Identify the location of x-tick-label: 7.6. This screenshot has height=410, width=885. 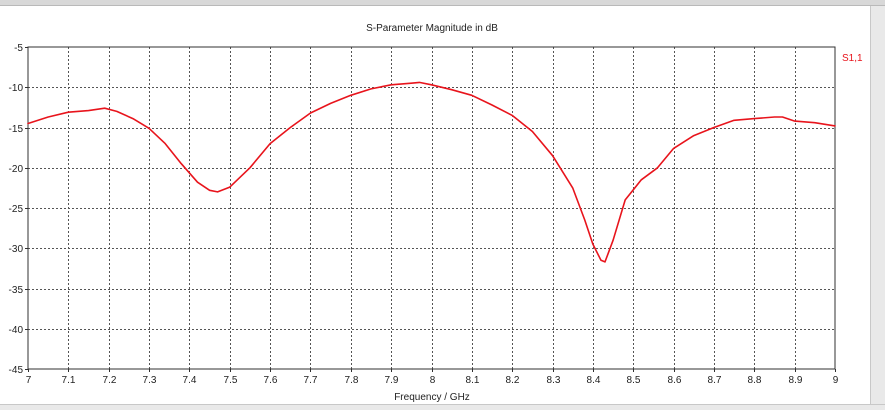
(271, 380).